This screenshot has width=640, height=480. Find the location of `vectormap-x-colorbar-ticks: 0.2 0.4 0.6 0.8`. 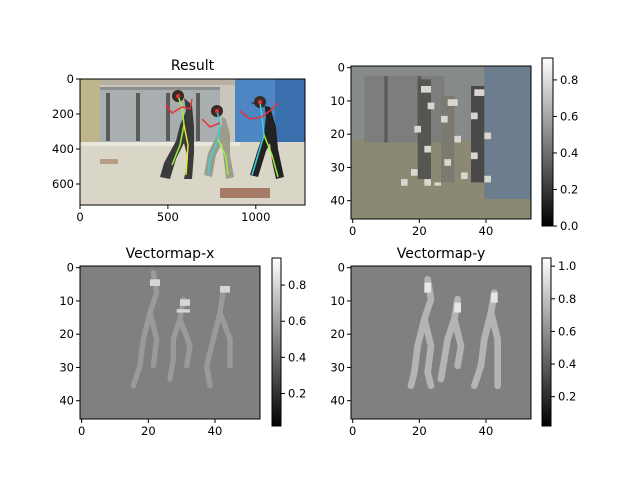

vectormap-x-colorbar-ticks: 0.2 0.4 0.6 0.8 is located at coordinates (293, 339).